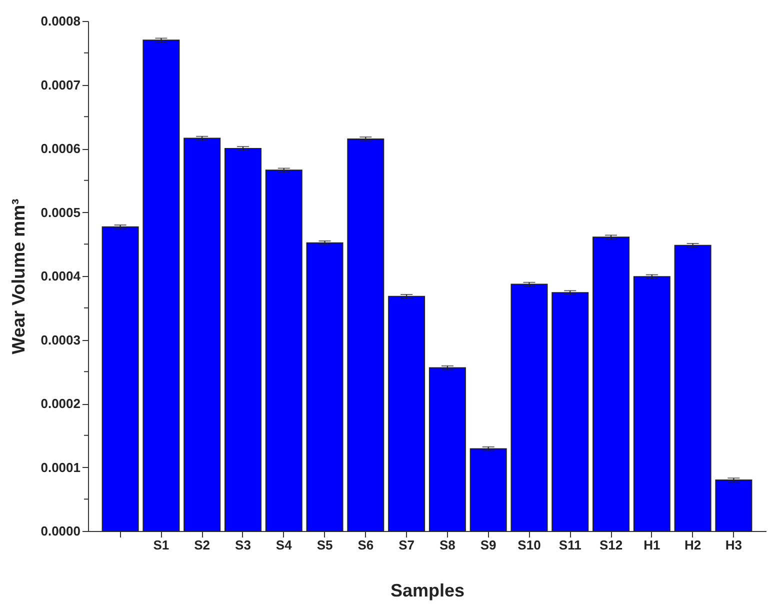  I want to click on y-tick-label: 0.0003, so click(60, 340).